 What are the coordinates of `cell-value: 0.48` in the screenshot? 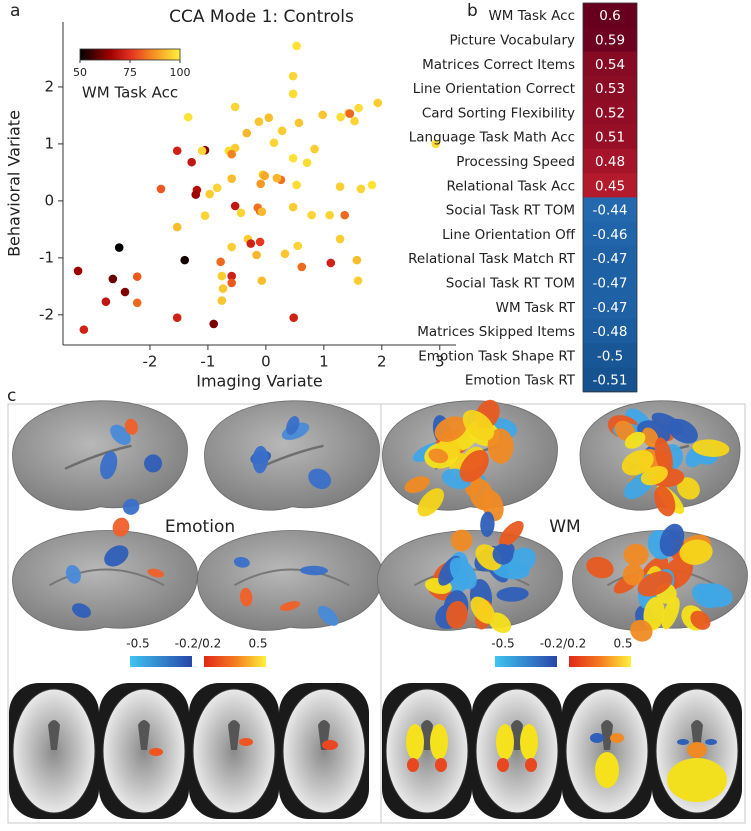 It's located at (610, 162).